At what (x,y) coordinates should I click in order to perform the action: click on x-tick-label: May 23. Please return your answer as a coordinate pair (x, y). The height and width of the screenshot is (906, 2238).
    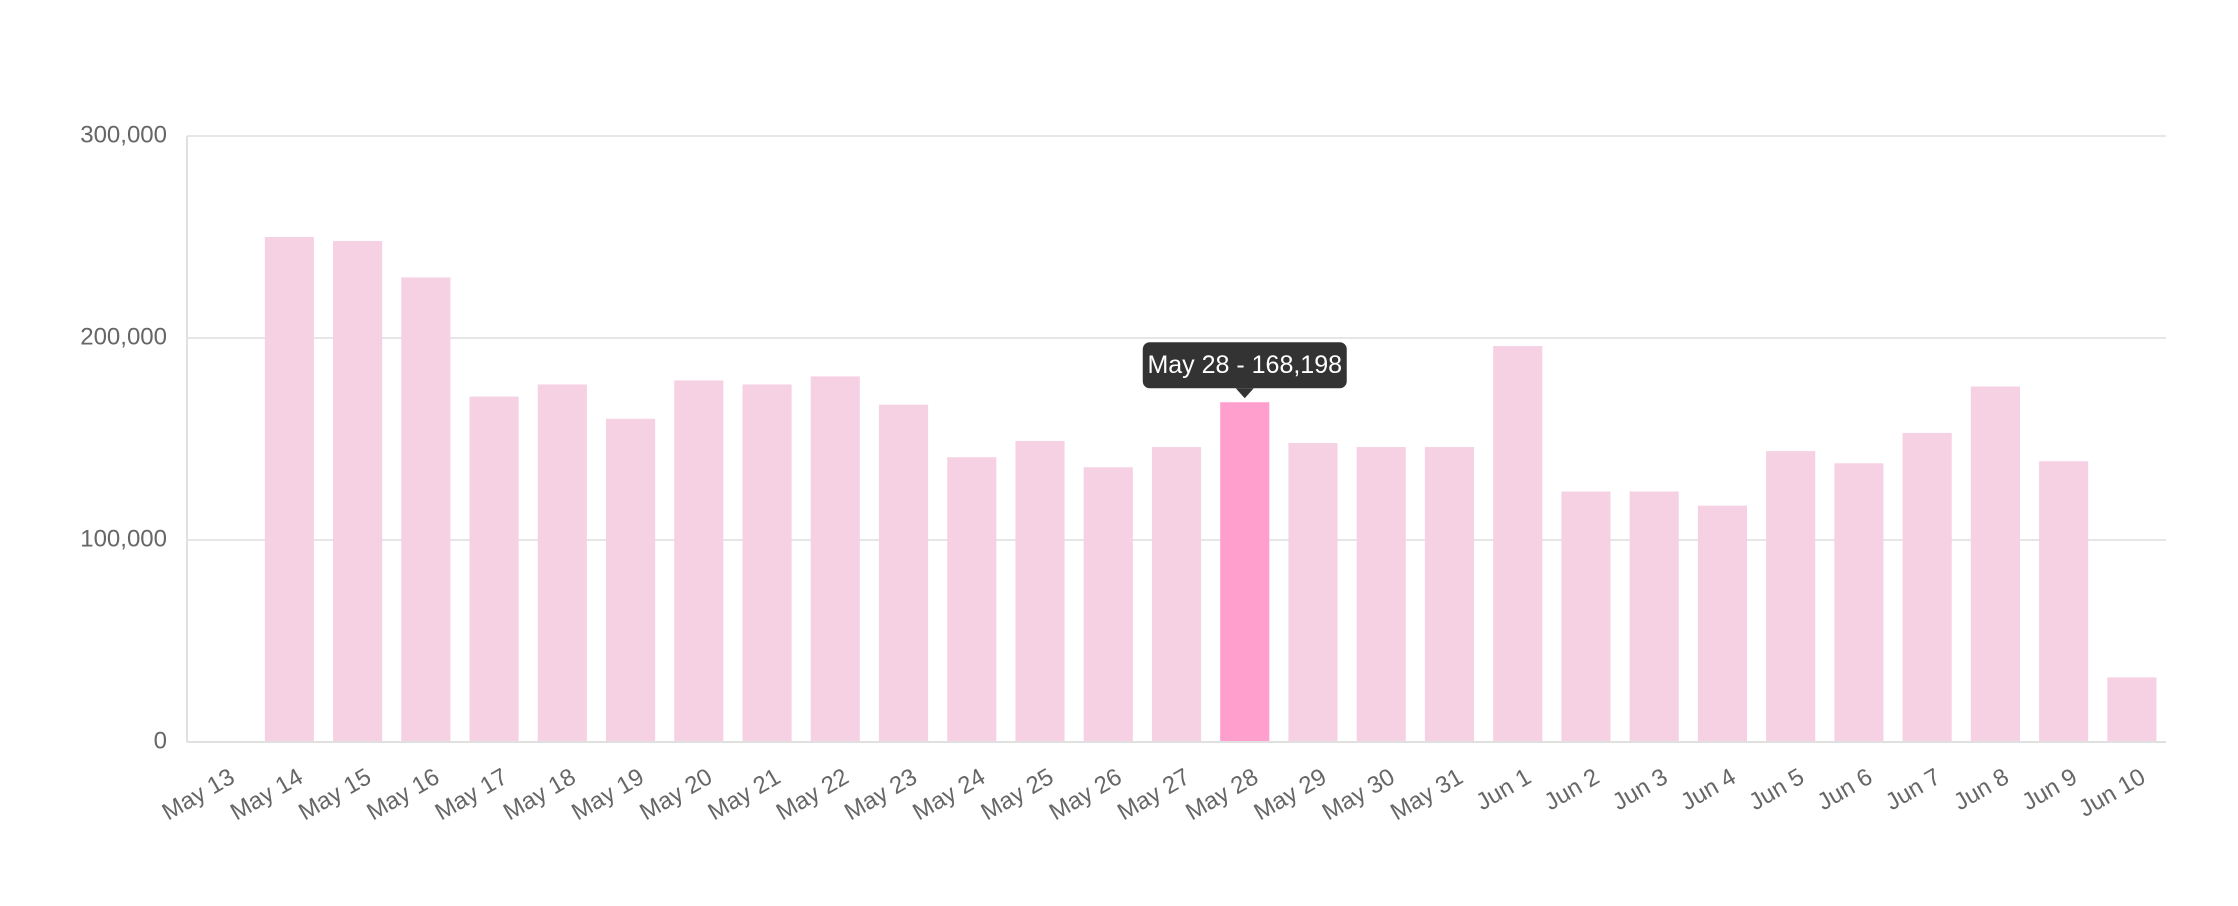
    Looking at the image, I should click on (881, 794).